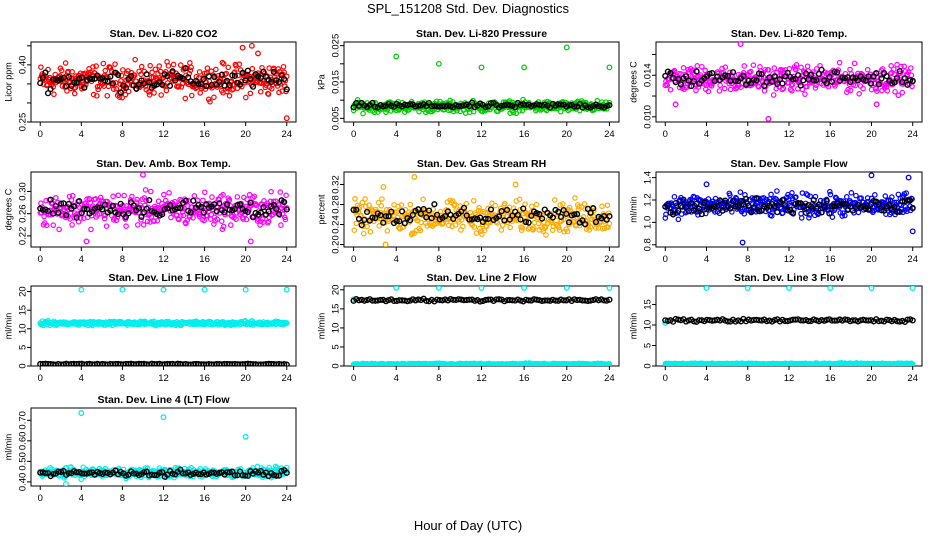  I want to click on y-tick-label: 0.025, so click(336, 46).